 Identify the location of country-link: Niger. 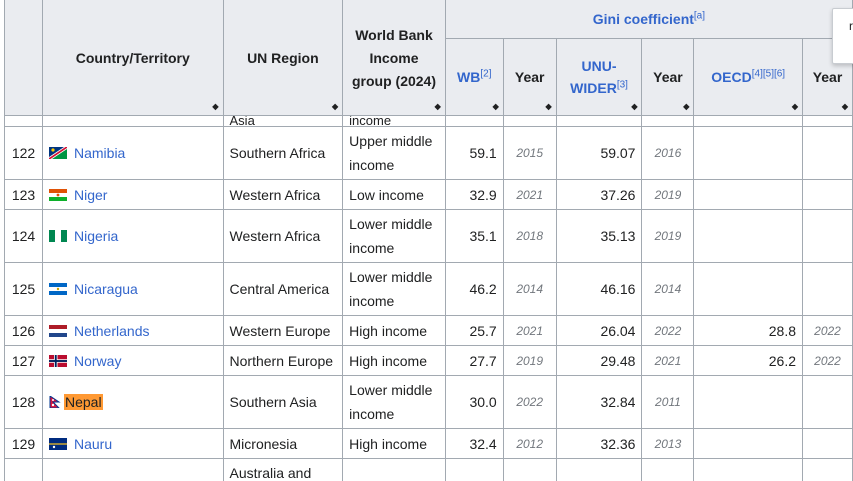
(90, 194).